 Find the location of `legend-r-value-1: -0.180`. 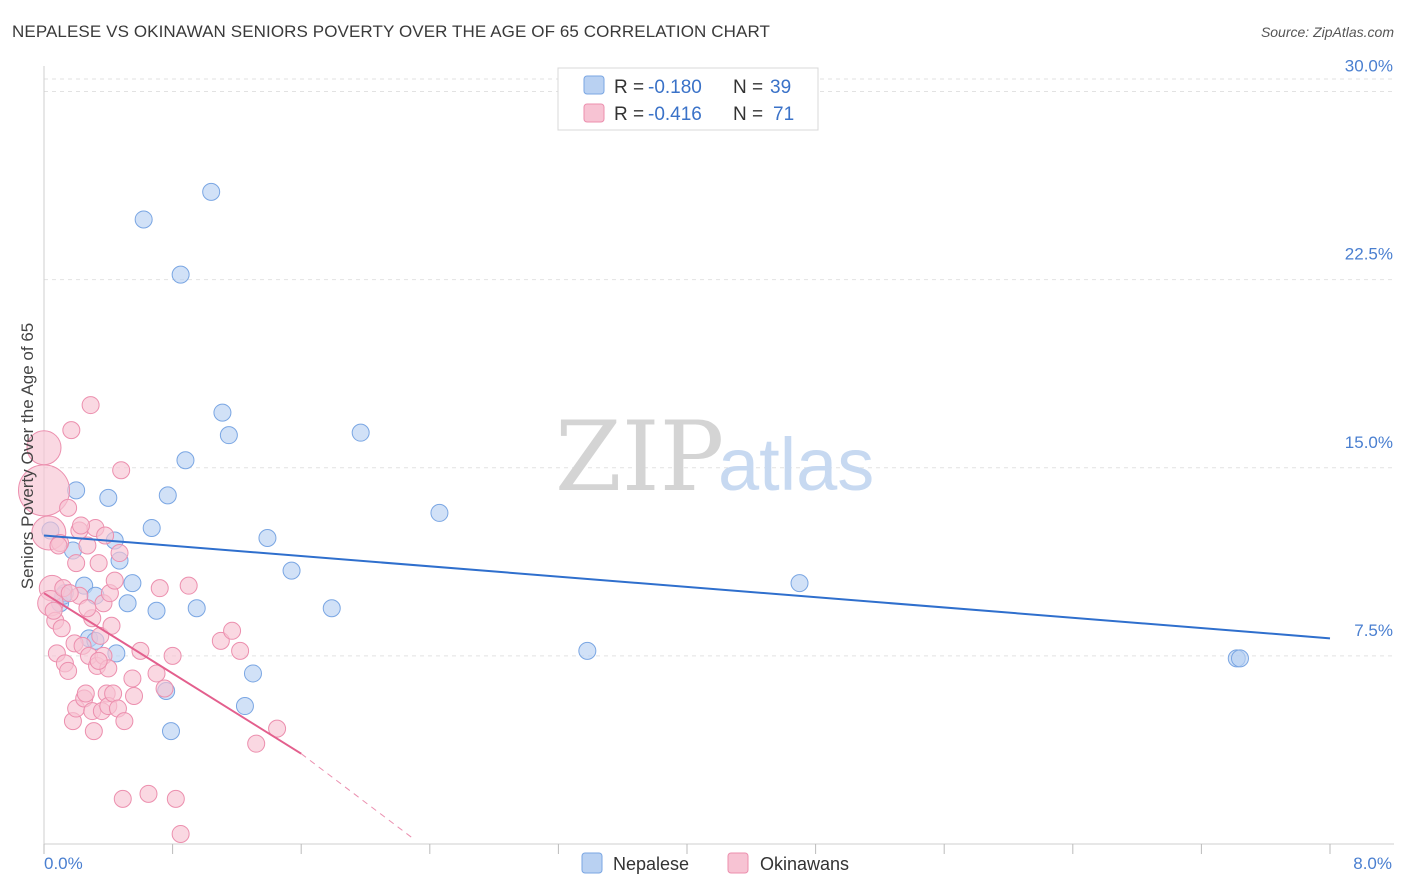

legend-r-value-1: -0.180 is located at coordinates (675, 87).